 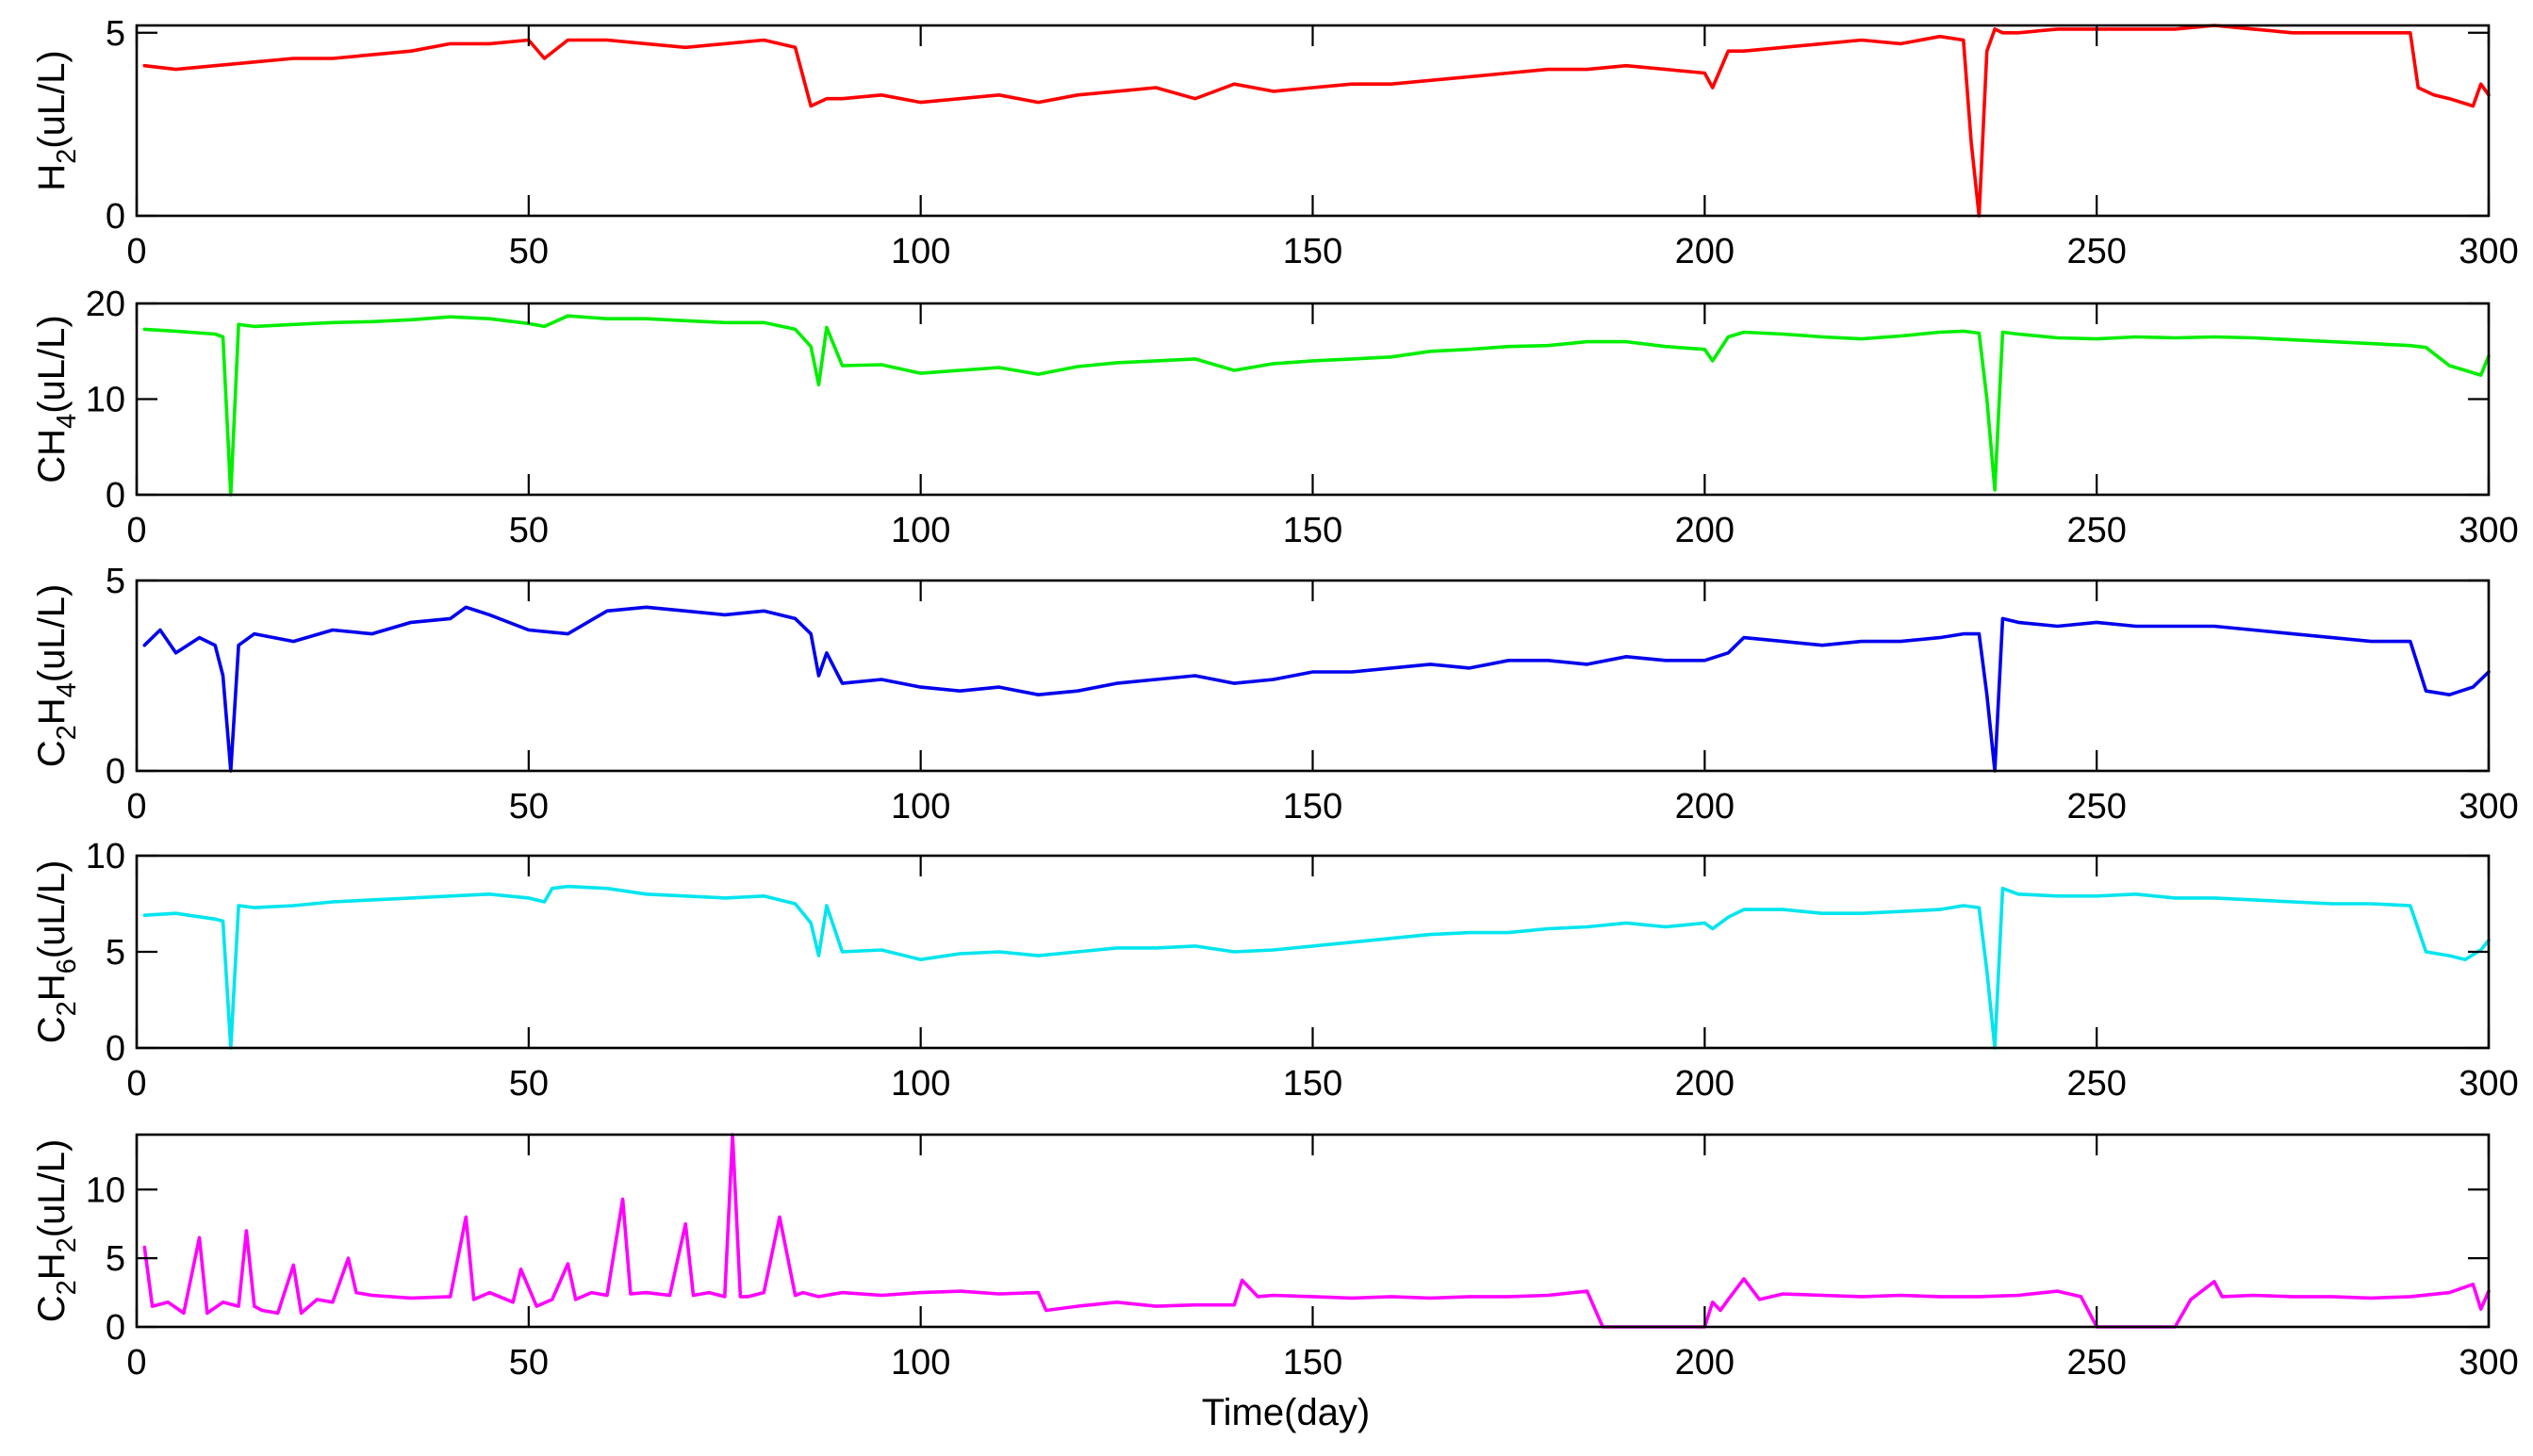 I want to click on y-axis-label: H2(uL/L), so click(x=57, y=121).